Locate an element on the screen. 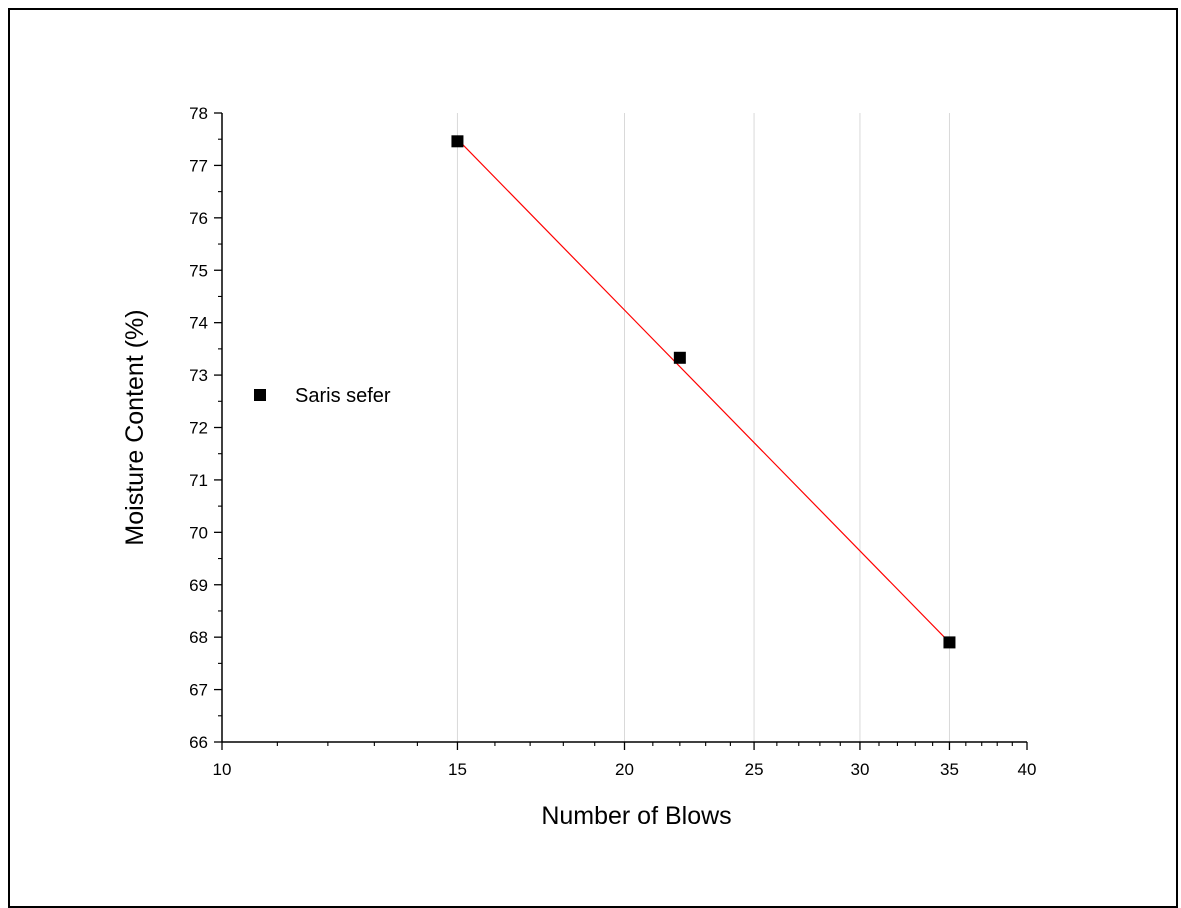 The image size is (1181, 908). y-tick-label-76: 76 is located at coordinates (198, 218).